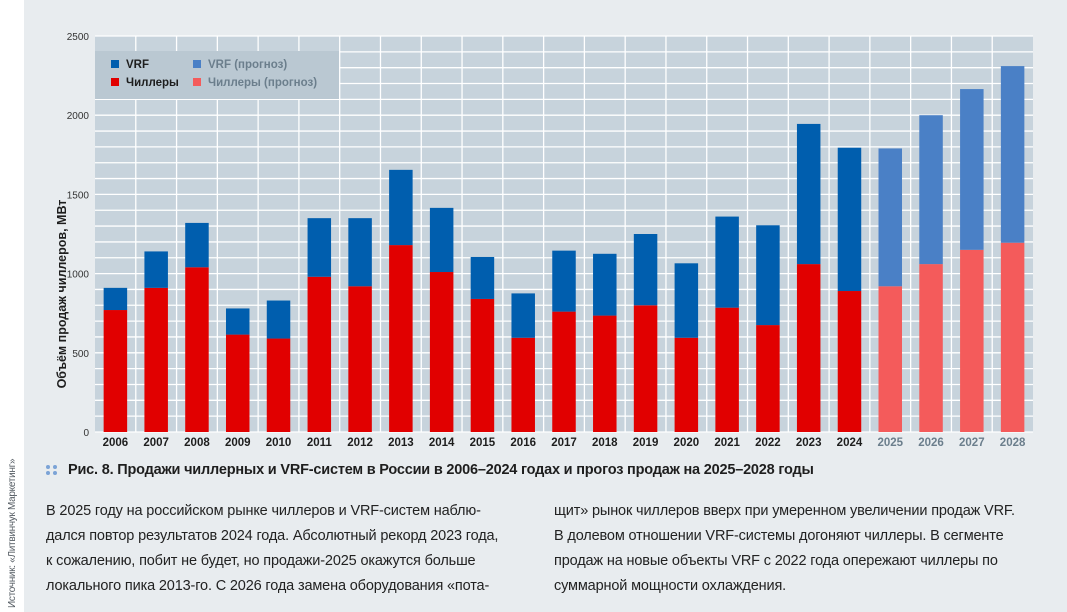 Image resolution: width=1067 pixels, height=612 pixels. I want to click on x-tick-label: 2022, so click(768, 443).